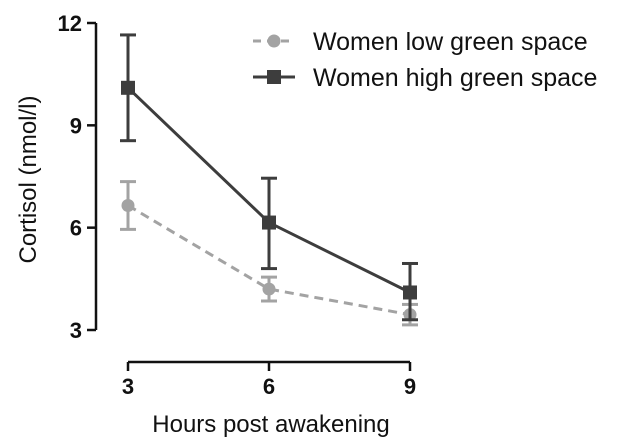  I want to click on x-tick-label: 6, so click(269, 386).